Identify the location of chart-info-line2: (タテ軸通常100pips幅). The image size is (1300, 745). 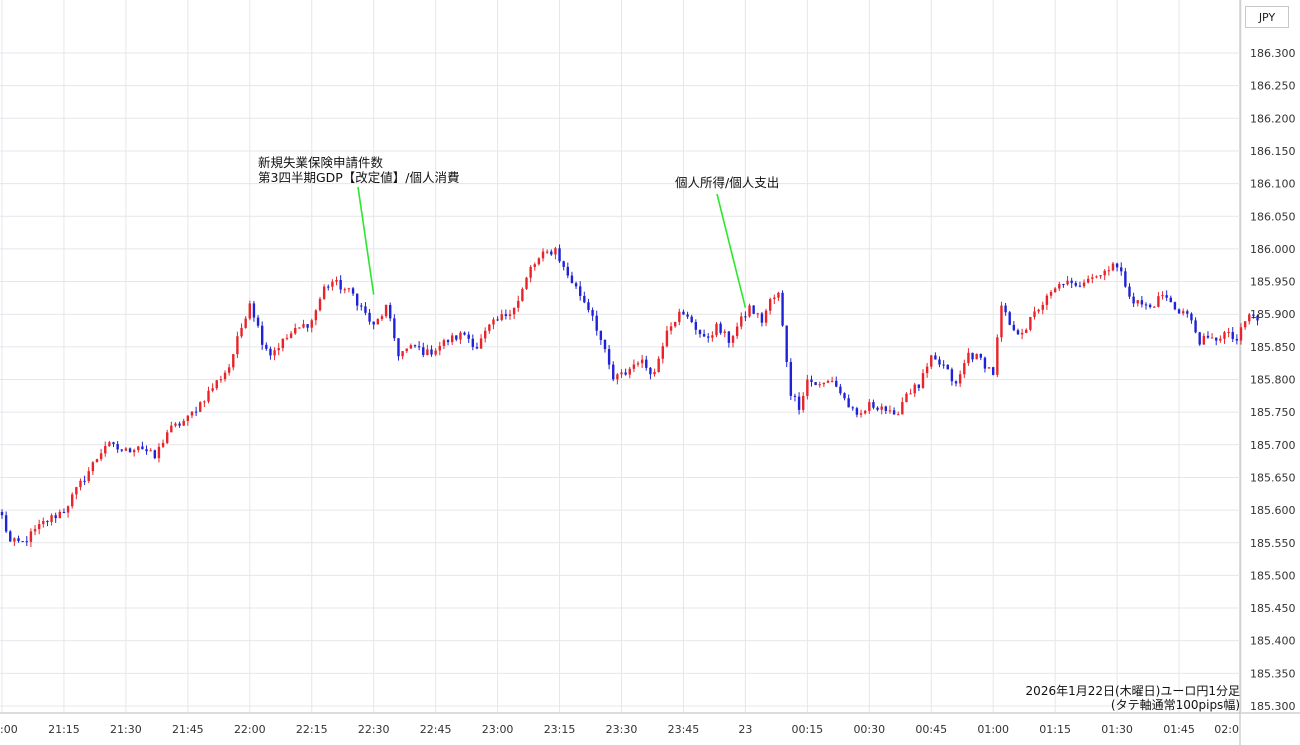
(1175, 704).